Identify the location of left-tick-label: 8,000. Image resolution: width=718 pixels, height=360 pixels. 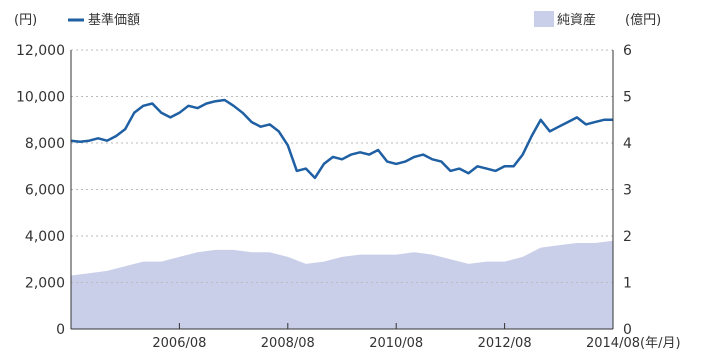
(45, 144).